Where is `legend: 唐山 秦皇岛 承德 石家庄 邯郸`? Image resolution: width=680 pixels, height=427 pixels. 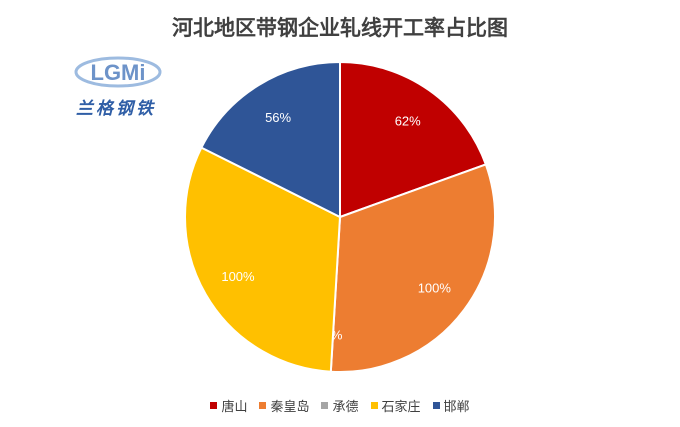
legend: 唐山 秦皇岛 承德 石家庄 邯郸 is located at coordinates (340, 405).